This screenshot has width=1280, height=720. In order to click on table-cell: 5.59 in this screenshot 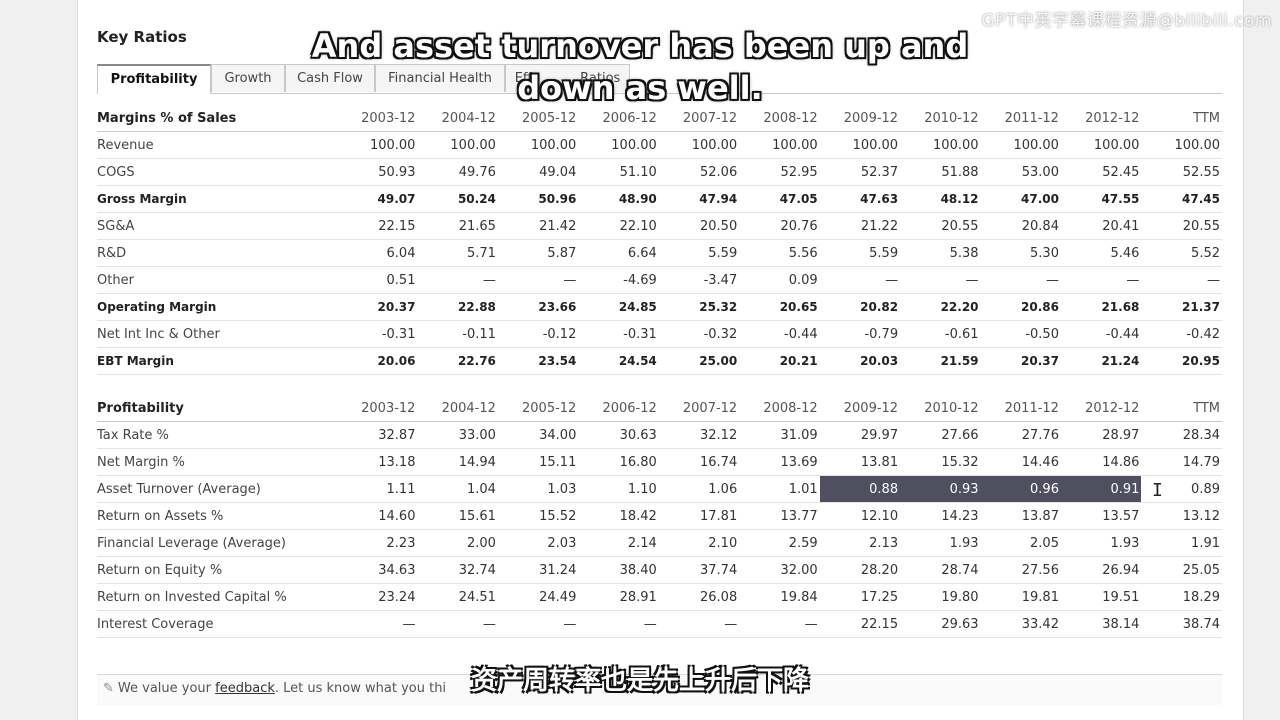, I will do `click(860, 253)`.